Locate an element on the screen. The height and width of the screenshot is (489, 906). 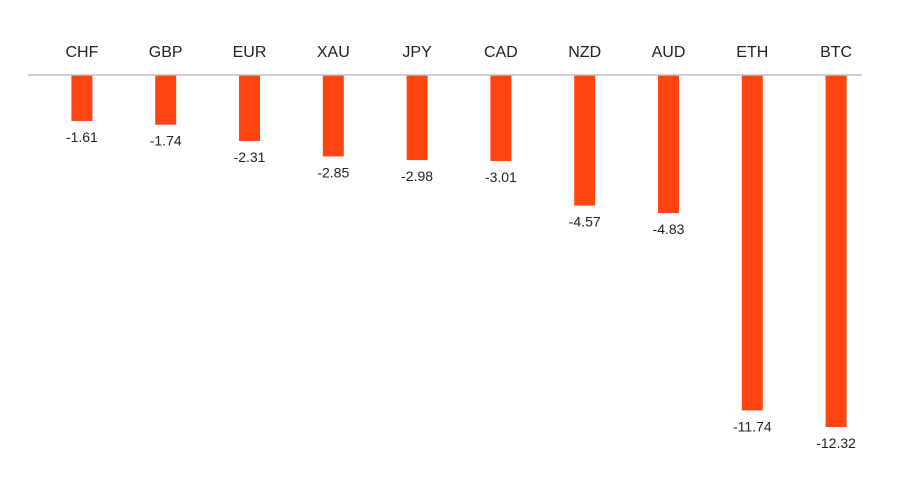
bar-aud is located at coordinates (668, 144).